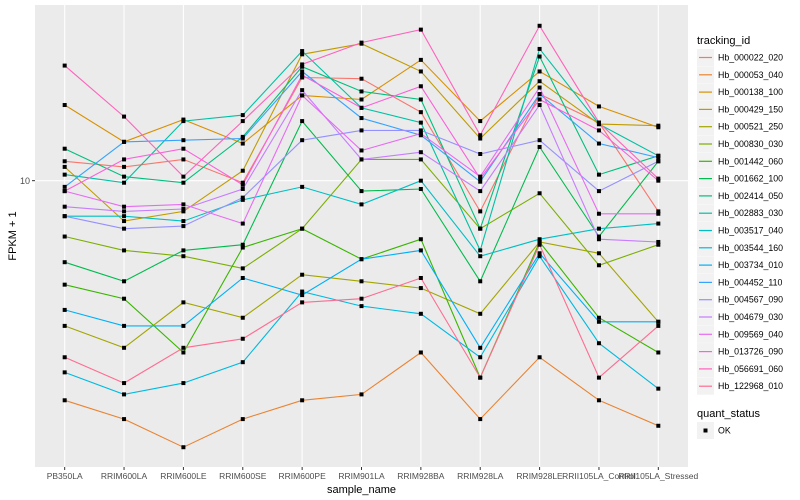 Image resolution: width=800 pixels, height=500 pixels. What do you see at coordinates (750, 92) in the screenshot?
I see `legend-label: Hb_000138_100` at bounding box center [750, 92].